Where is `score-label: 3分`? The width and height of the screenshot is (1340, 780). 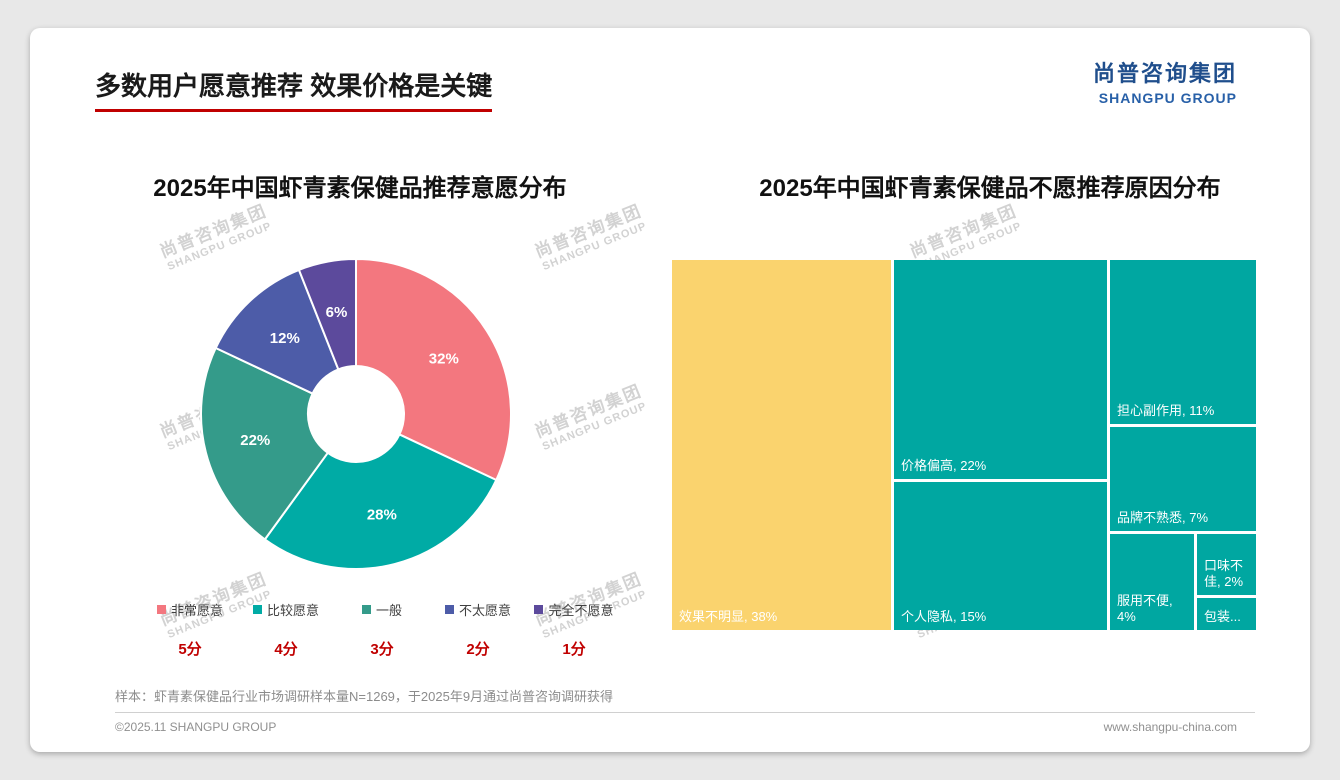
score-label: 3分 is located at coordinates (382, 649).